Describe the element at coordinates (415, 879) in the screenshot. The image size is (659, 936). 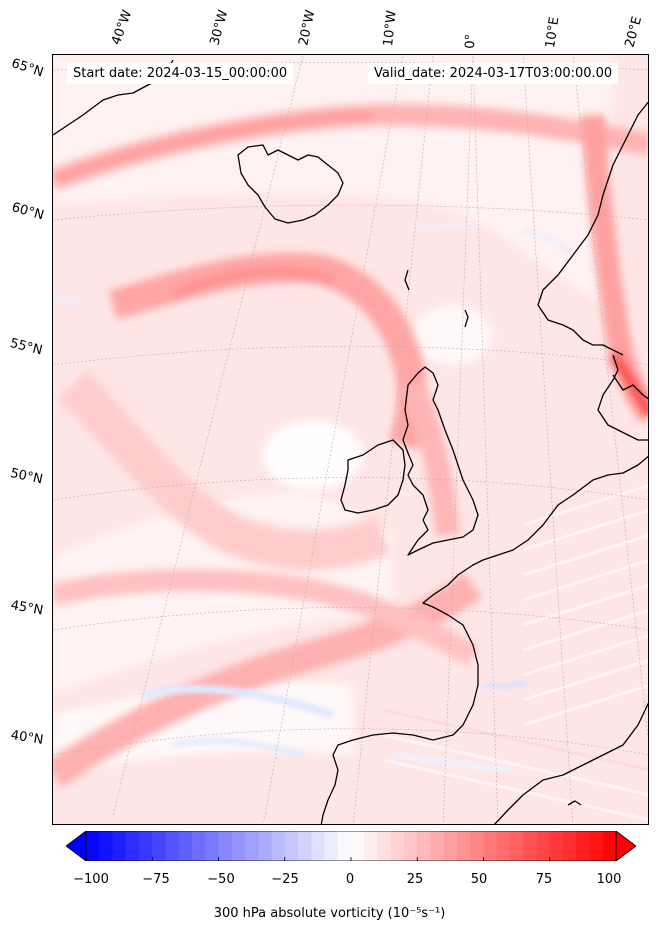
I see `cbar-tick-label: 25` at that location.